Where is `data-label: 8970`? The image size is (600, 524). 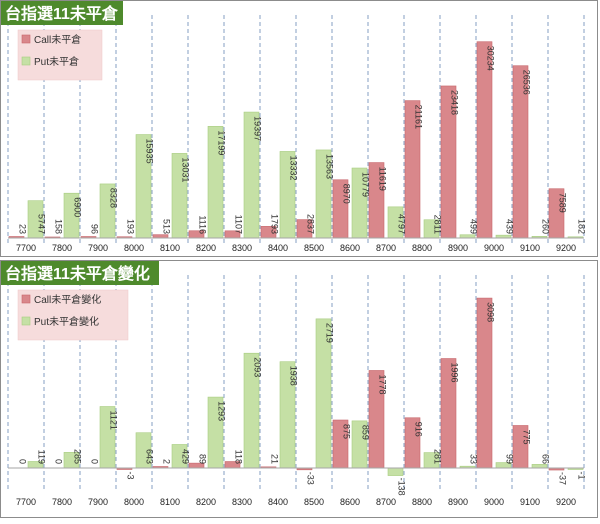 data-label: 8970 is located at coordinates (347, 194).